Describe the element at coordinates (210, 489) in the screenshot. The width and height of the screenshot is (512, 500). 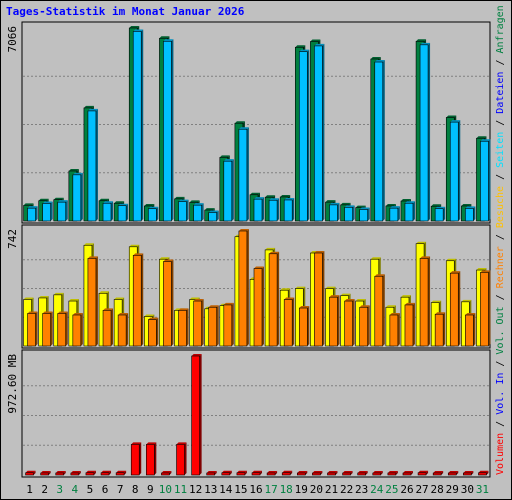
I see `day-label: 13` at that location.